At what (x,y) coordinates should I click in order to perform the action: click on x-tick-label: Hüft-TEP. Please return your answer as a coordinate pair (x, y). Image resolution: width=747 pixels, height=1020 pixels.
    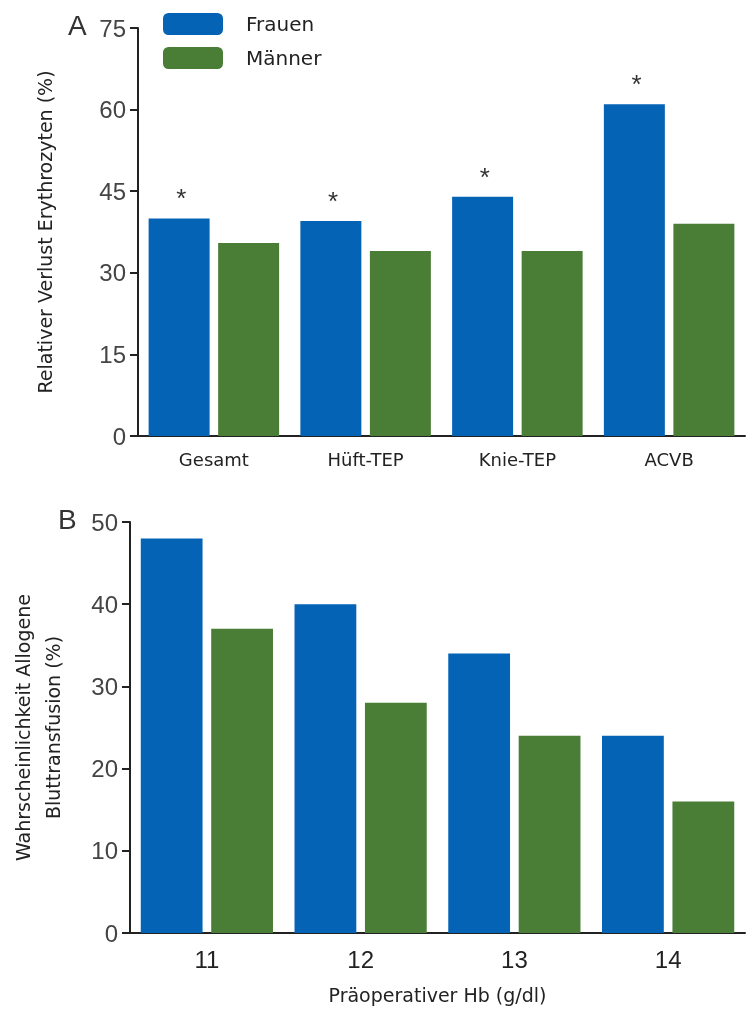
    Looking at the image, I should click on (365, 459).